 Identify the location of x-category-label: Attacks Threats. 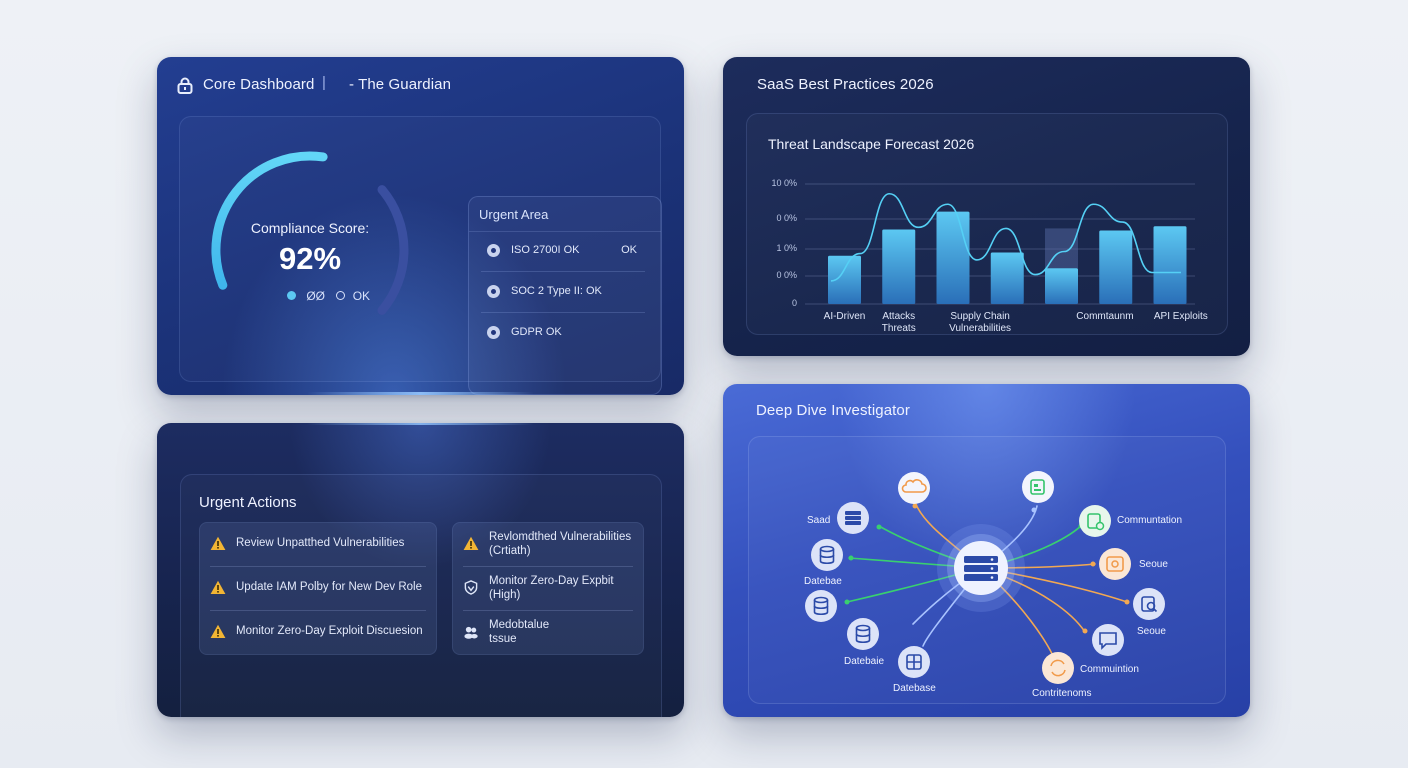
(898, 322).